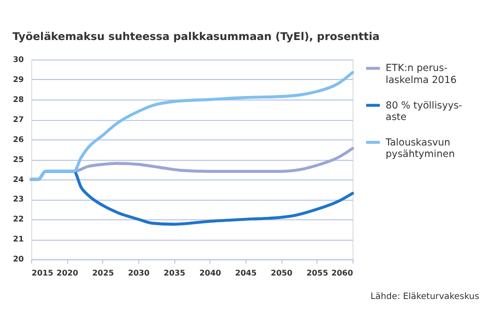 This screenshot has height=327, width=484. I want to click on x-tick-label: 2040, so click(210, 273).